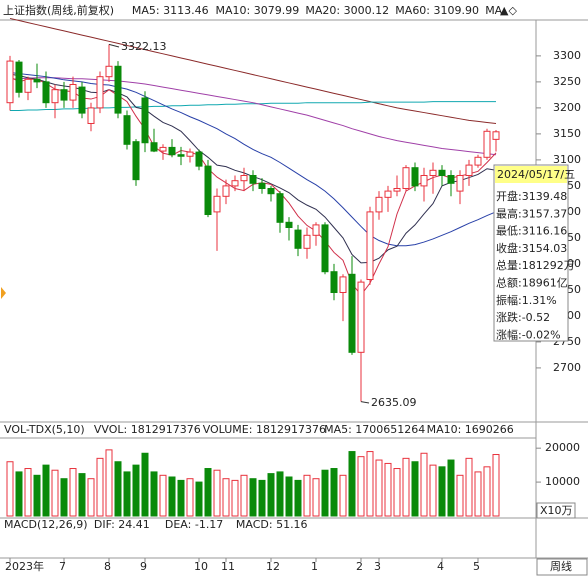  I want to click on x-tick-label: 9, so click(143, 566).